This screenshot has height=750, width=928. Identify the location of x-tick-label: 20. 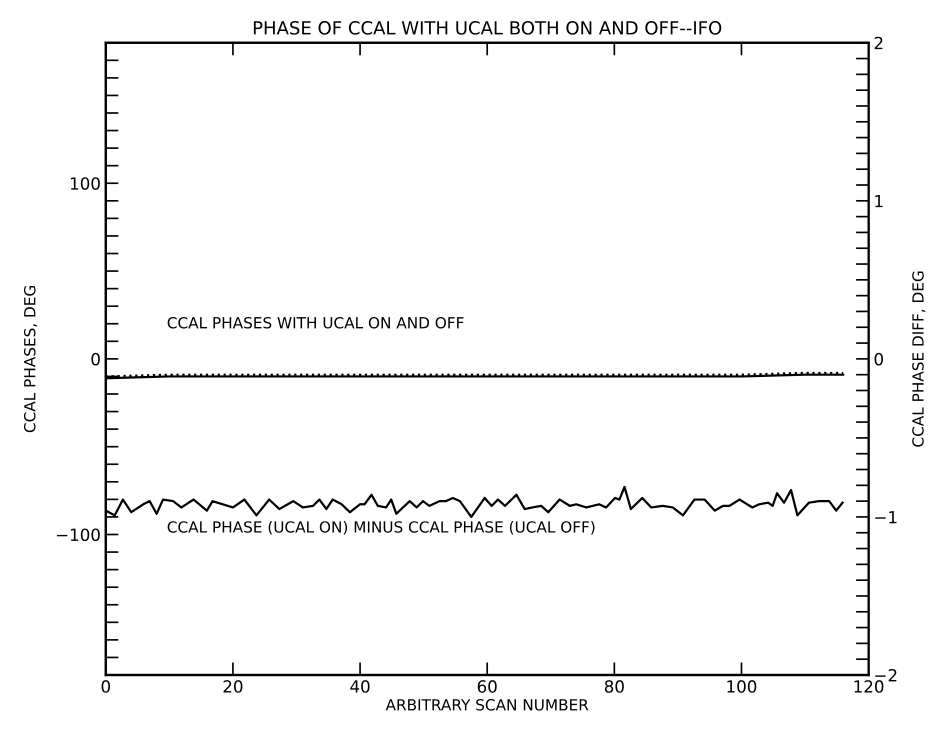
(233, 686).